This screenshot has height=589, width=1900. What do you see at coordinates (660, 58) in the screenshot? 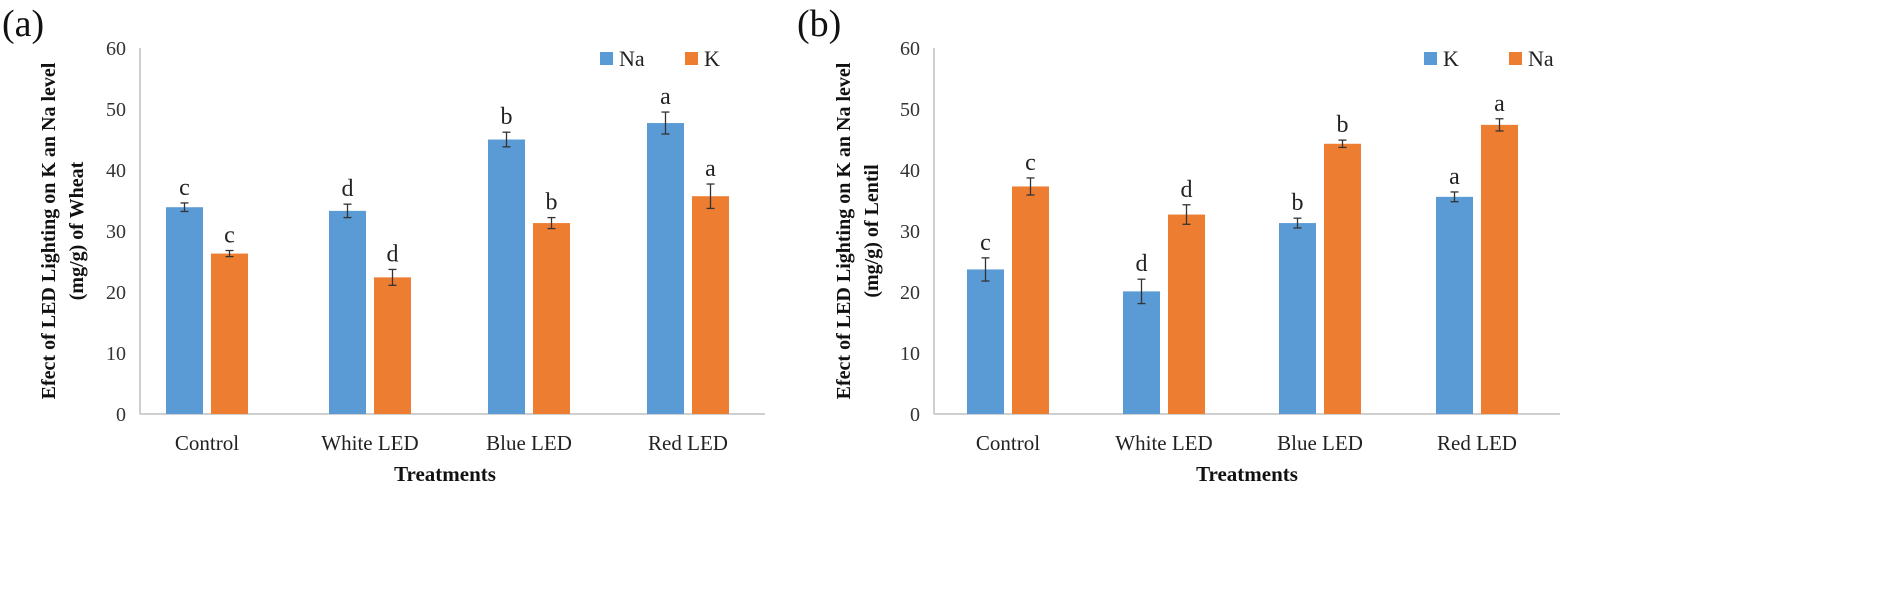
I see `legend: Na K` at bounding box center [660, 58].